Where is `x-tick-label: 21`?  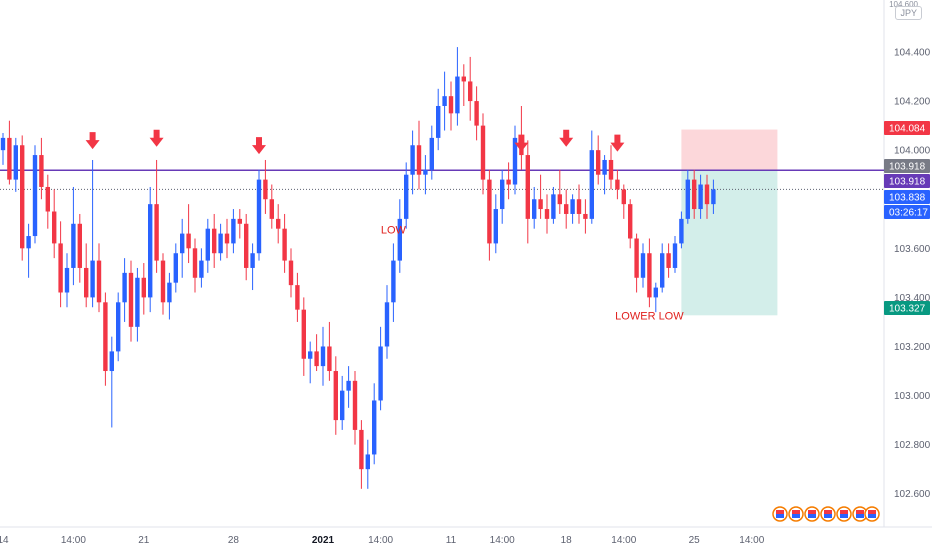
x-tick-label: 21 is located at coordinates (144, 540).